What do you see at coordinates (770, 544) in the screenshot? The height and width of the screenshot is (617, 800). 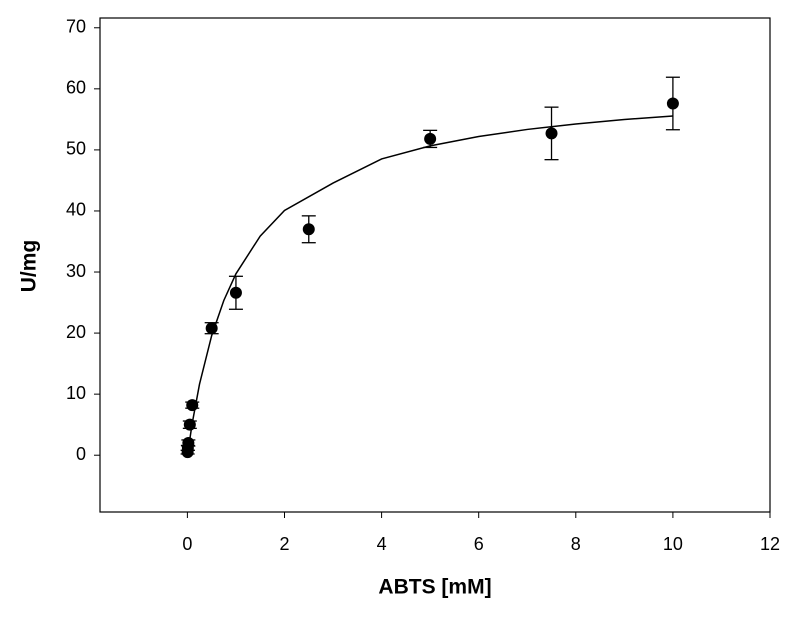 I see `x-tick-label: 12` at bounding box center [770, 544].